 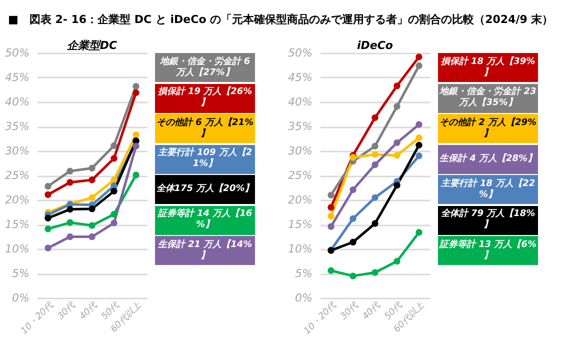 What do you see at coordinates (488, 220) in the screenshot?
I see `text: 全体計 79 万人【18%】` at bounding box center [488, 220].